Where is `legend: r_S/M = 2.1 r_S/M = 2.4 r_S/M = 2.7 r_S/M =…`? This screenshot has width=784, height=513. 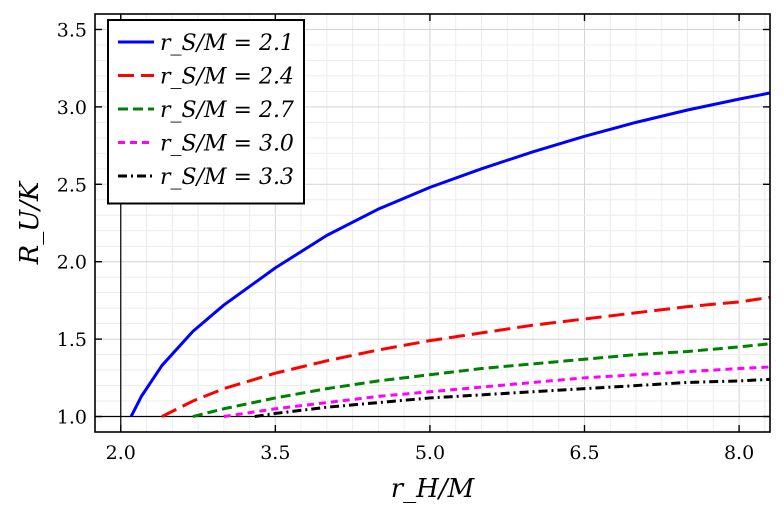
legend: r_S/M = 2.1 r_S/M = 2.4 r_S/M = 2.7 r_S/M =… is located at coordinates (206, 112).